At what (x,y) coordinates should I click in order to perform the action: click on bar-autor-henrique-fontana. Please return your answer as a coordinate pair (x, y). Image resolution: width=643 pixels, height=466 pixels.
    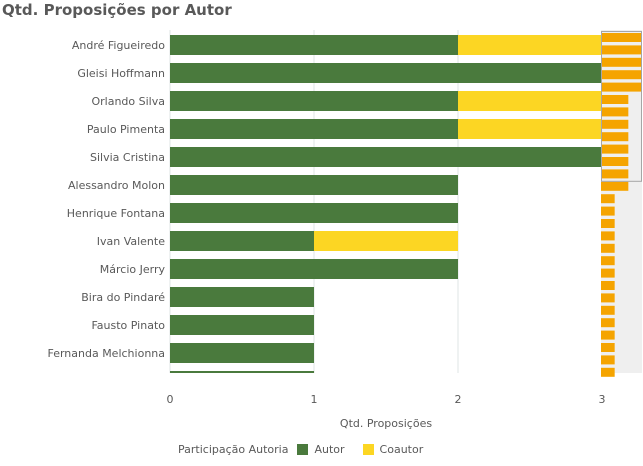
    Looking at the image, I should click on (314, 213).